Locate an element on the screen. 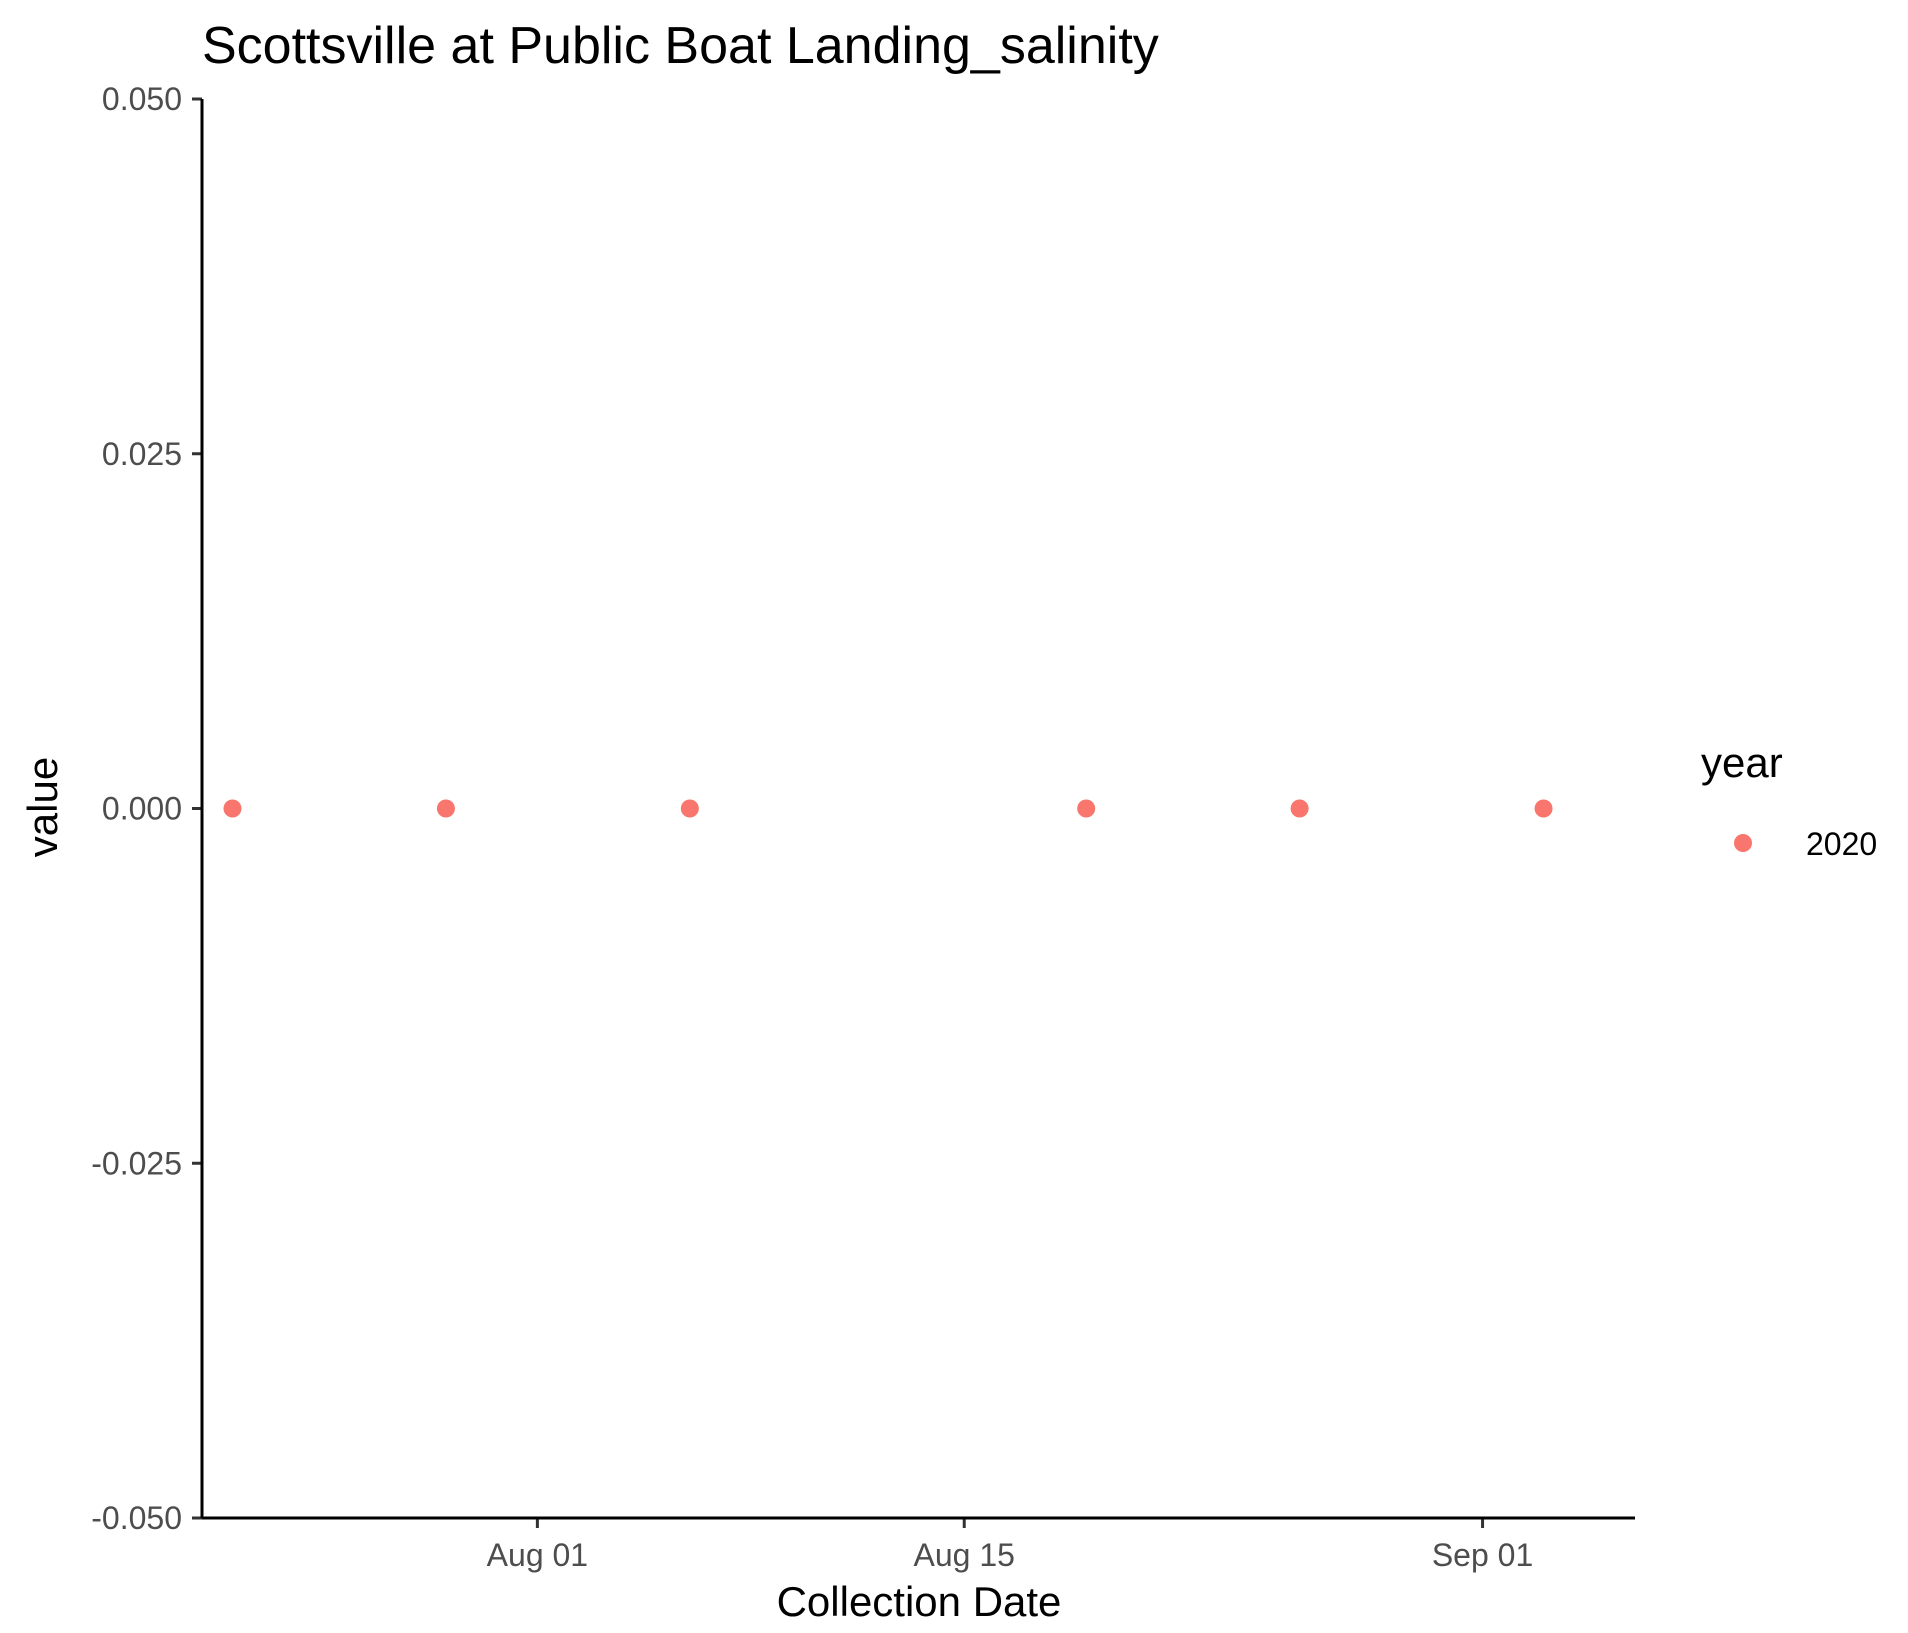  x-axis-ticks: Aug 01 Aug 15 Sep 01 is located at coordinates (1010, 1545).